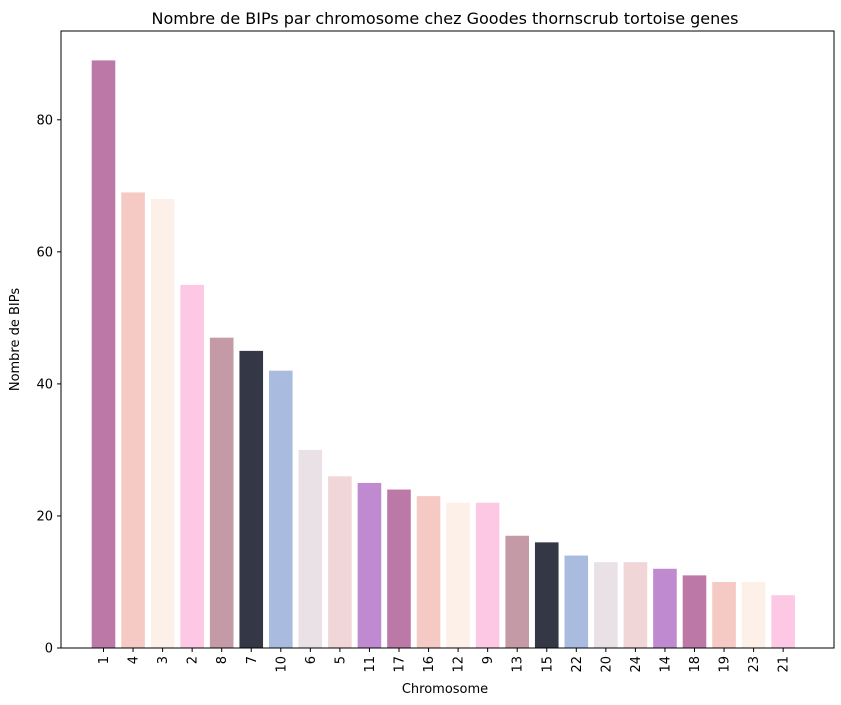 Image resolution: width=841 pixels, height=705 pixels. I want to click on y-tick-label: 40, so click(44, 384).